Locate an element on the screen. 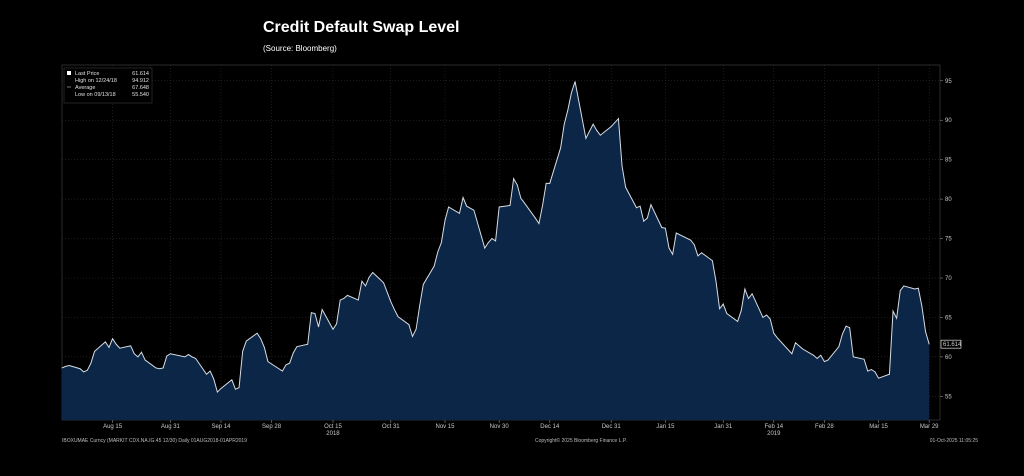 The width and height of the screenshot is (1024, 476). y-tick-label: 90 is located at coordinates (948, 121).